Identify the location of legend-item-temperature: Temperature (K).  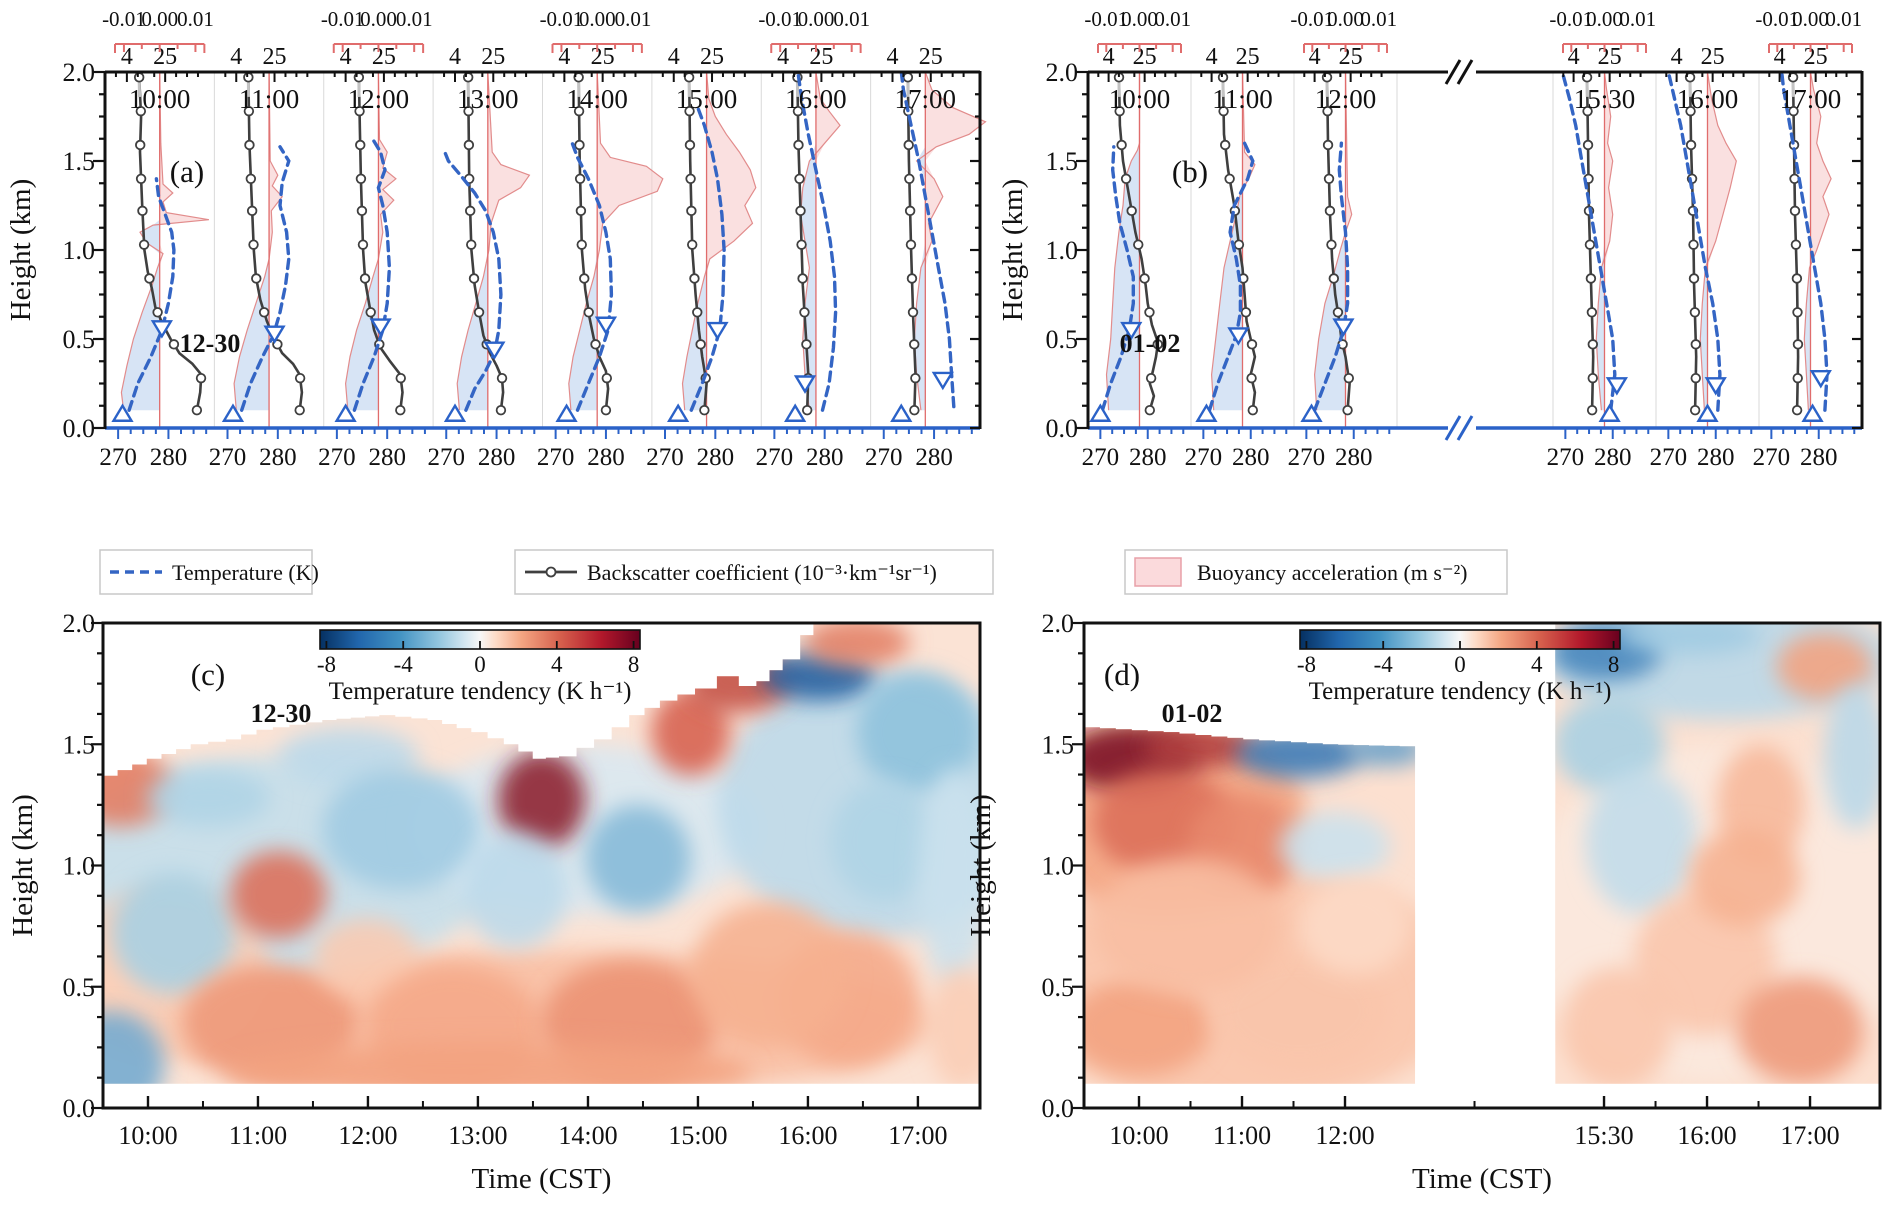
(209, 572).